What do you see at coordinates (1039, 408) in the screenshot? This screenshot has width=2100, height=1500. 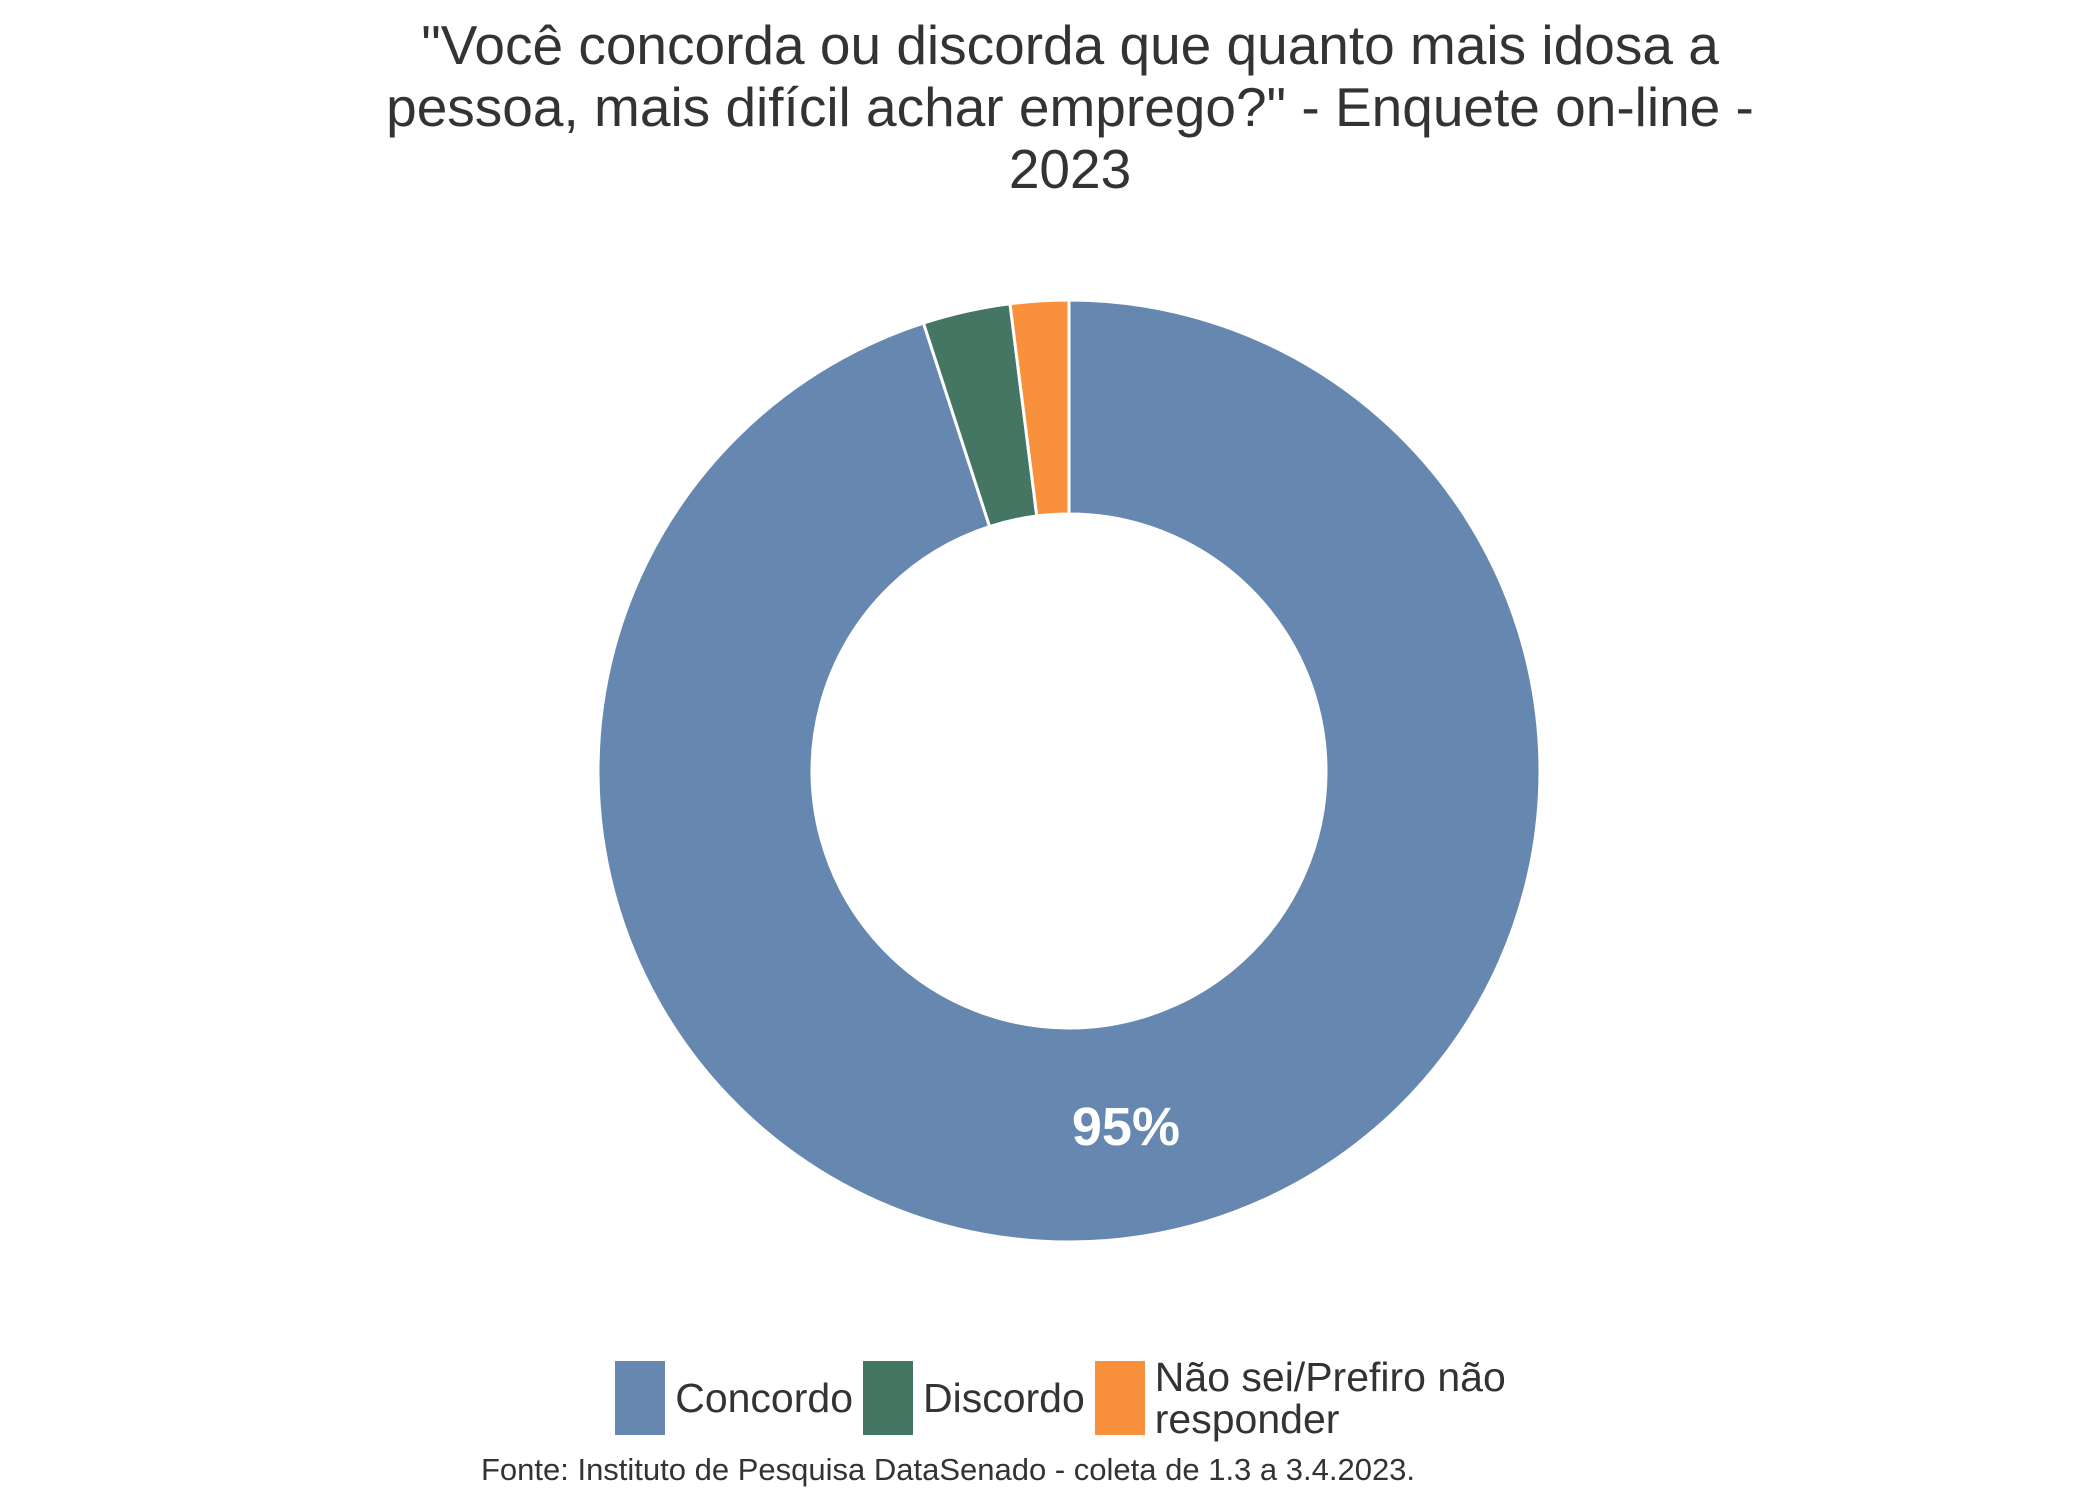 I see `donut-segment` at bounding box center [1039, 408].